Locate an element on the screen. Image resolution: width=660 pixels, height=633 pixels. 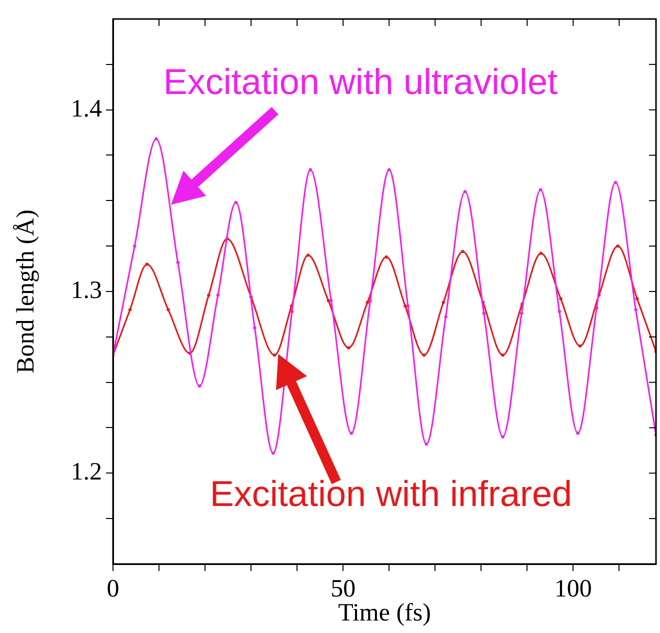
annotation: Excitation with infrared is located at coordinates (391, 493).